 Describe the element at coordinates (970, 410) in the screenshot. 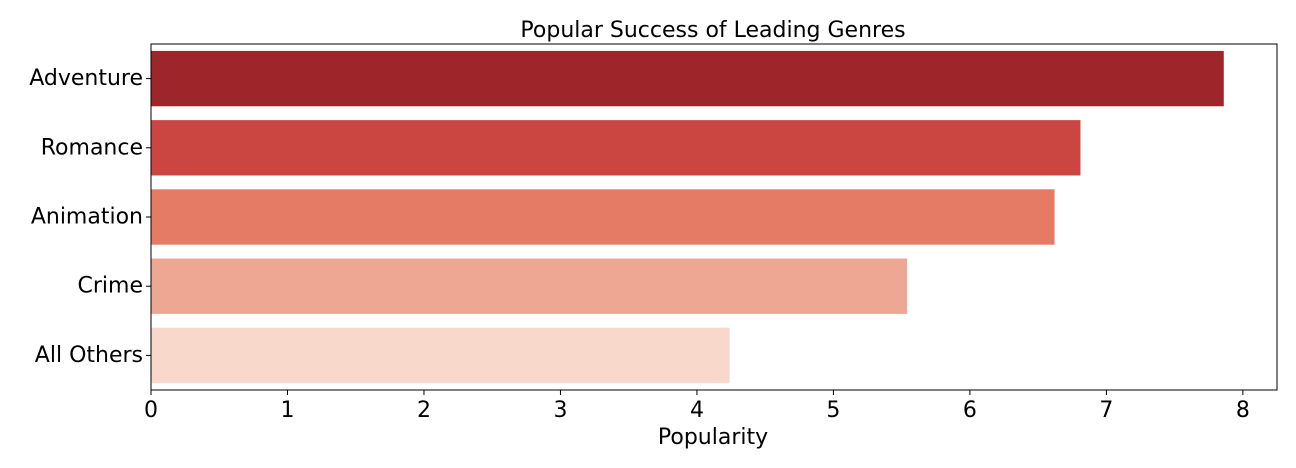

I see `x-tick-label: 6` at that location.